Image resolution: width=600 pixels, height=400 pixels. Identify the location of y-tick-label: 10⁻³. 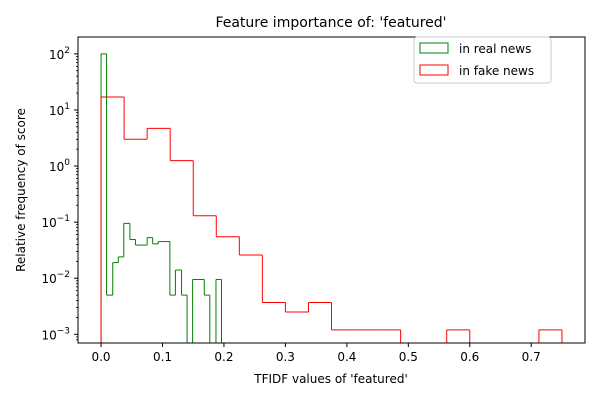
(55, 334).